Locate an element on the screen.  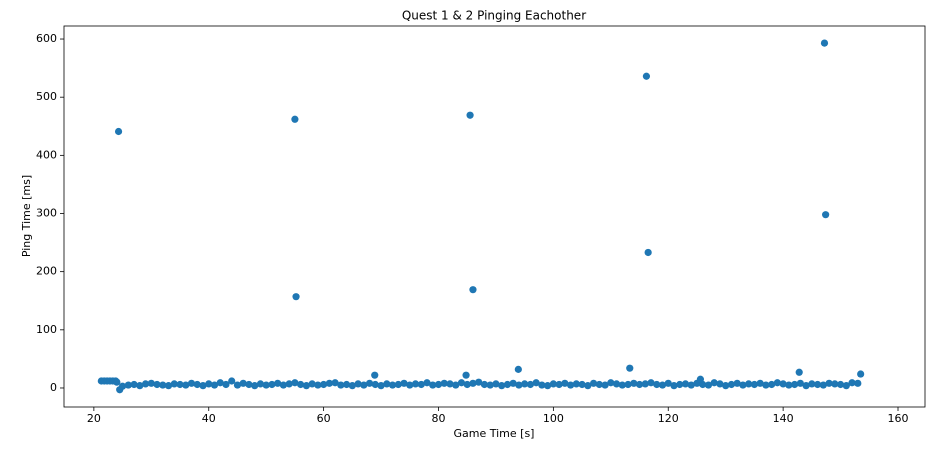
x-tick-label: 160 is located at coordinates (898, 418).